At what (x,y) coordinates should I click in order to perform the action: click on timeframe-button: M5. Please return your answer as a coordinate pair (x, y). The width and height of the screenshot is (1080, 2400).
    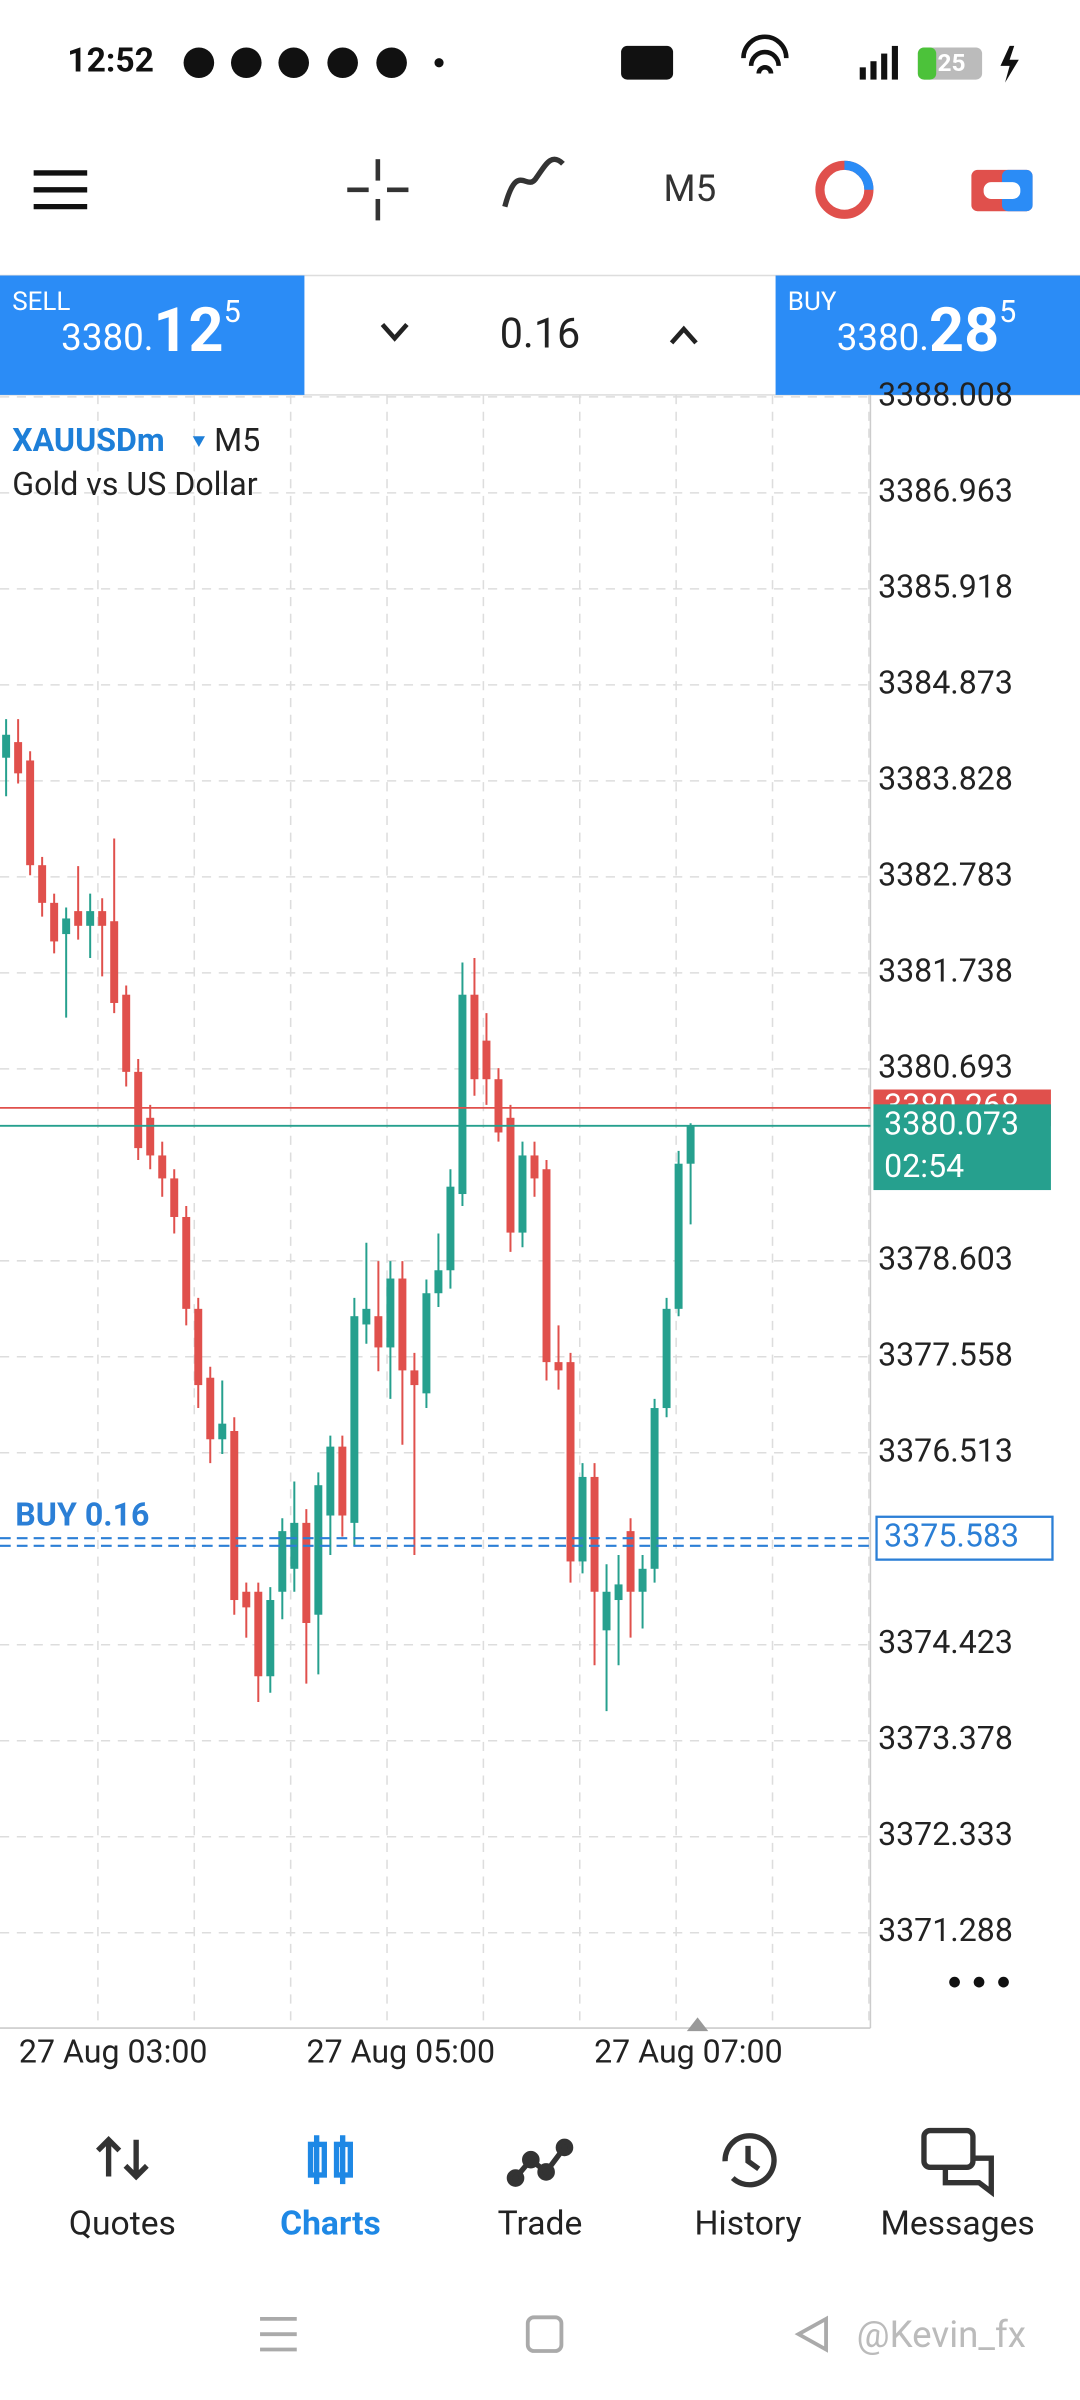
    Looking at the image, I should click on (690, 188).